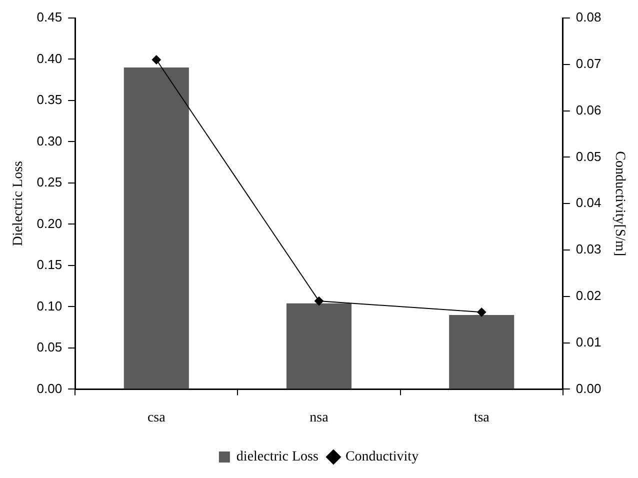 The width and height of the screenshot is (638, 478). I want to click on y2-tick-label: 0.00, so click(589, 388).